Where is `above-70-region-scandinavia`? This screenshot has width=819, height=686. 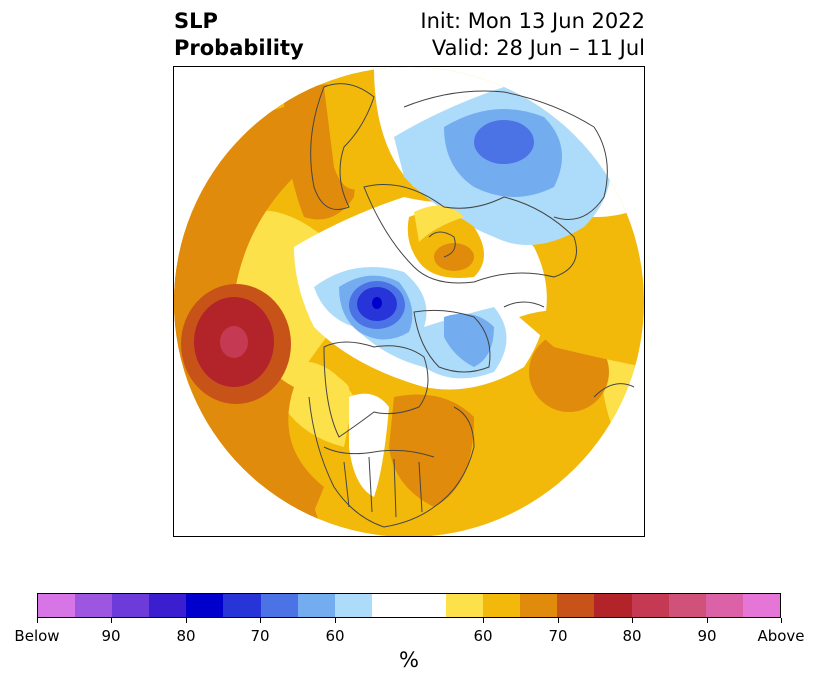 above-70-region-scandinavia is located at coordinates (454, 257).